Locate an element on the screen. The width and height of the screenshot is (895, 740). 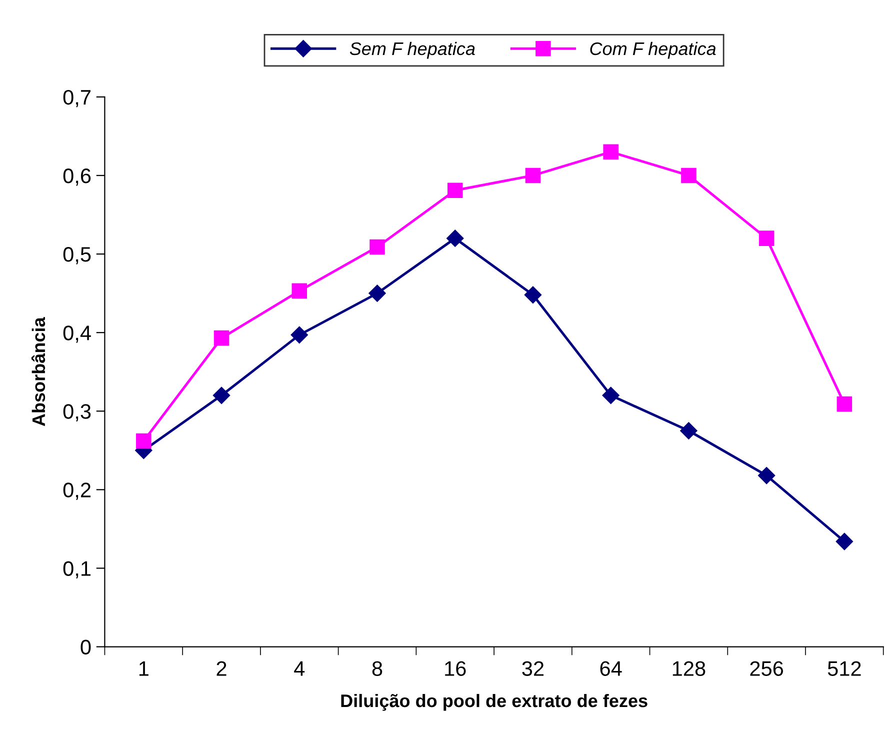
x-tick-label: 512 is located at coordinates (844, 668).